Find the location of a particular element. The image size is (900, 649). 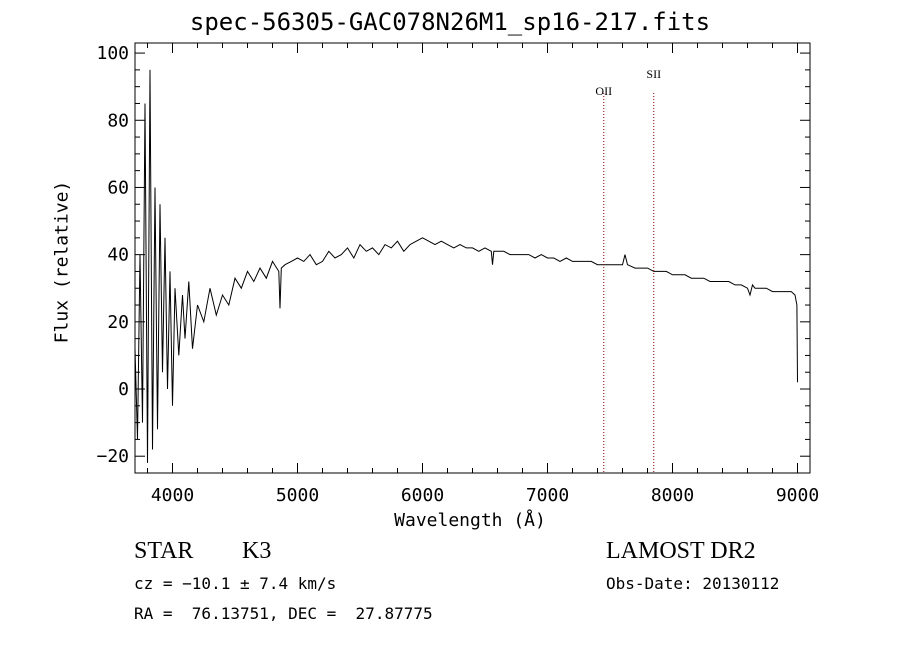

line-marker-label: OII is located at coordinates (603, 91).